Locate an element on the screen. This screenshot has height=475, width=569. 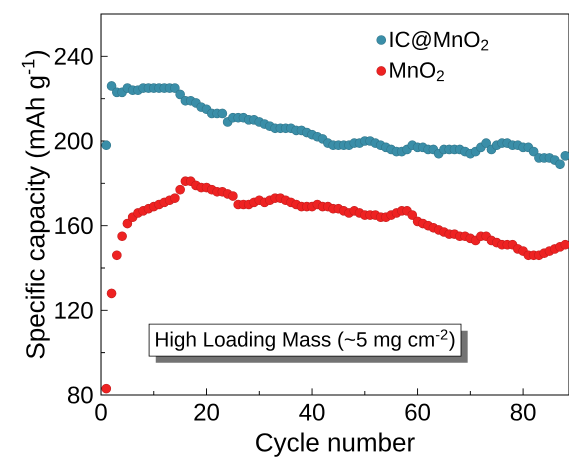
x-tick-label: 0 is located at coordinates (101, 412).